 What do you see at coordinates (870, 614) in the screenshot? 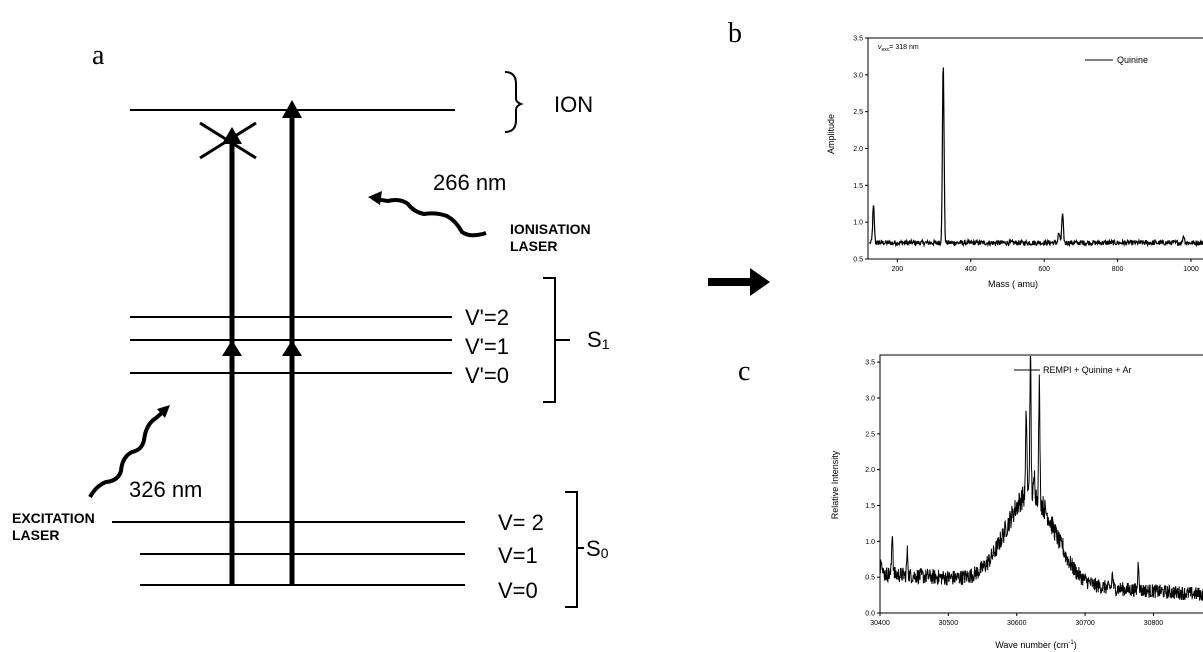
I see `rempi-spectrum-ytick-label: 0.0` at bounding box center [870, 614].